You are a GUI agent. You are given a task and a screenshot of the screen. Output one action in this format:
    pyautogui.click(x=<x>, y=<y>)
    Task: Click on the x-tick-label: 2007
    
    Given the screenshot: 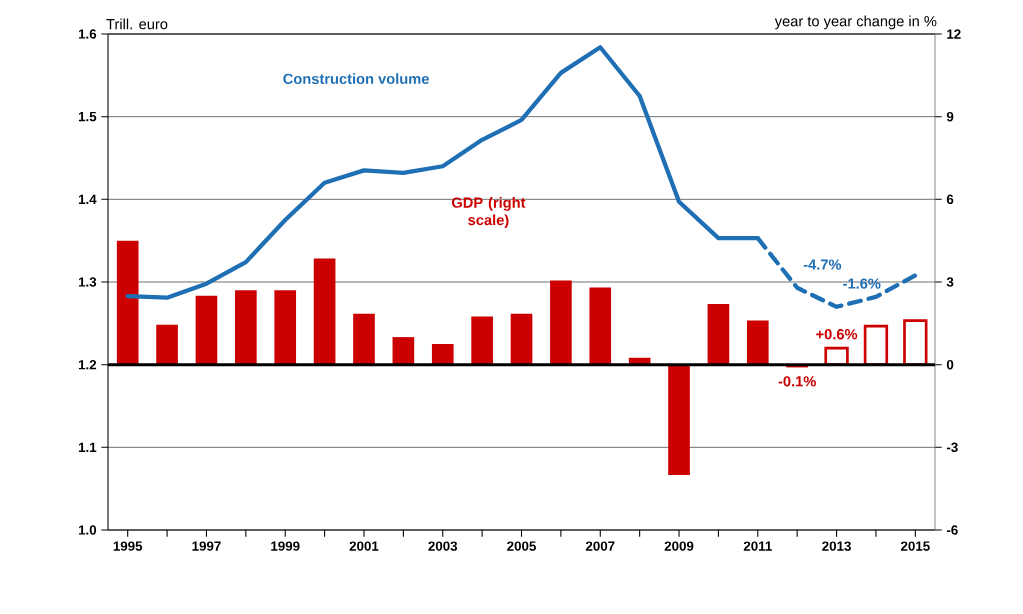 What is the action you would take?
    pyautogui.click(x=600, y=546)
    